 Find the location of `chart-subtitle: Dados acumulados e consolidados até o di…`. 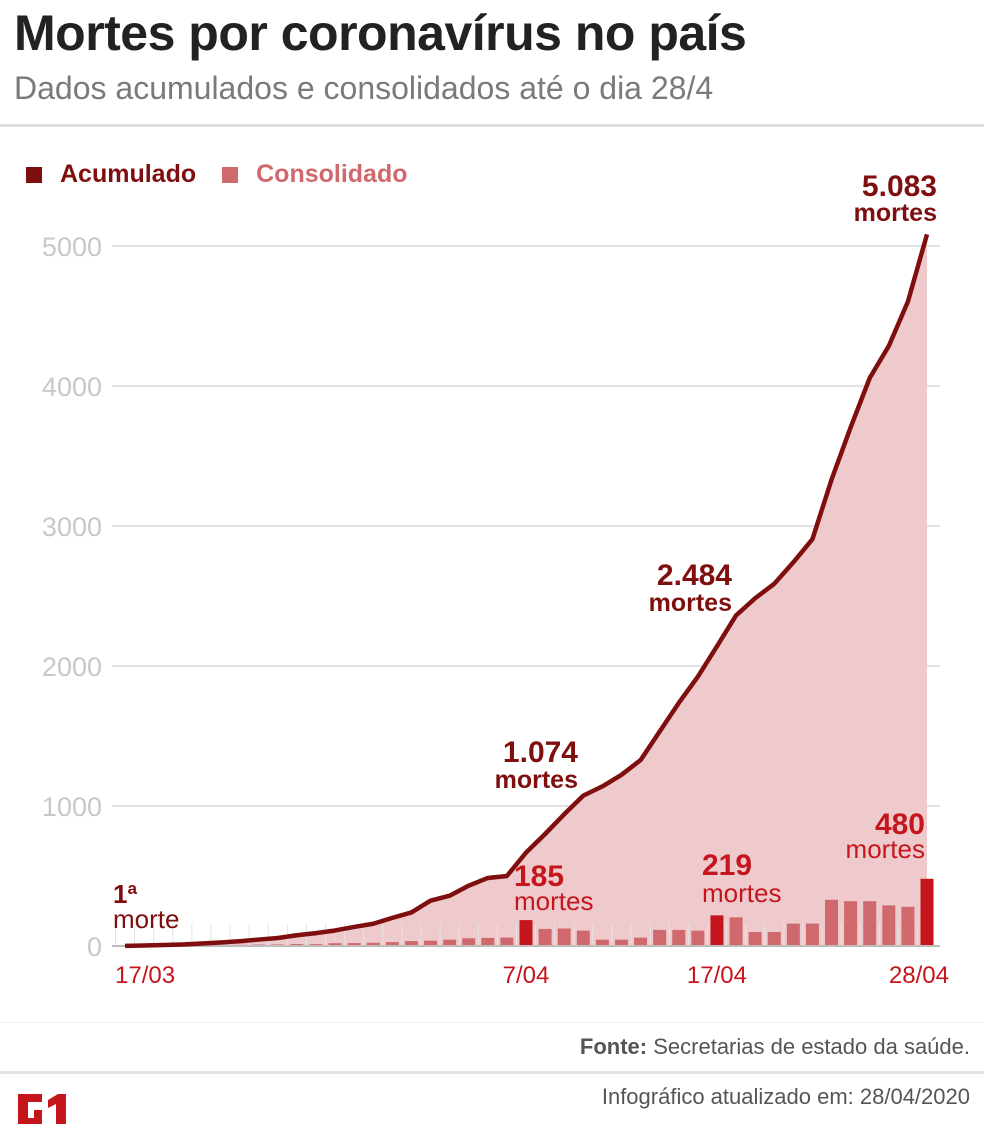

chart-subtitle: Dados acumulados e consolidados até o di… is located at coordinates (364, 88).